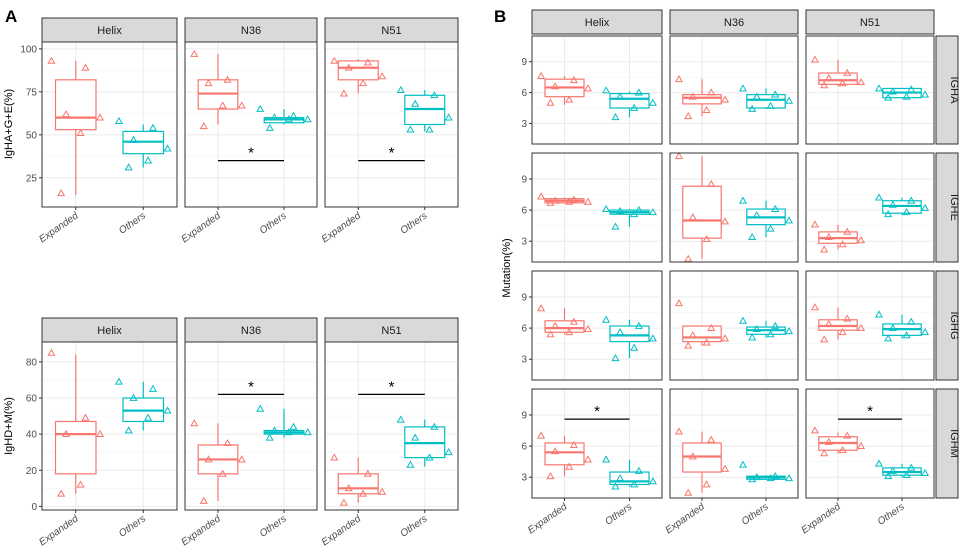 The width and height of the screenshot is (963, 552). Describe the element at coordinates (711, 439) in the screenshot. I see `b-ighm-n36-point` at that location.